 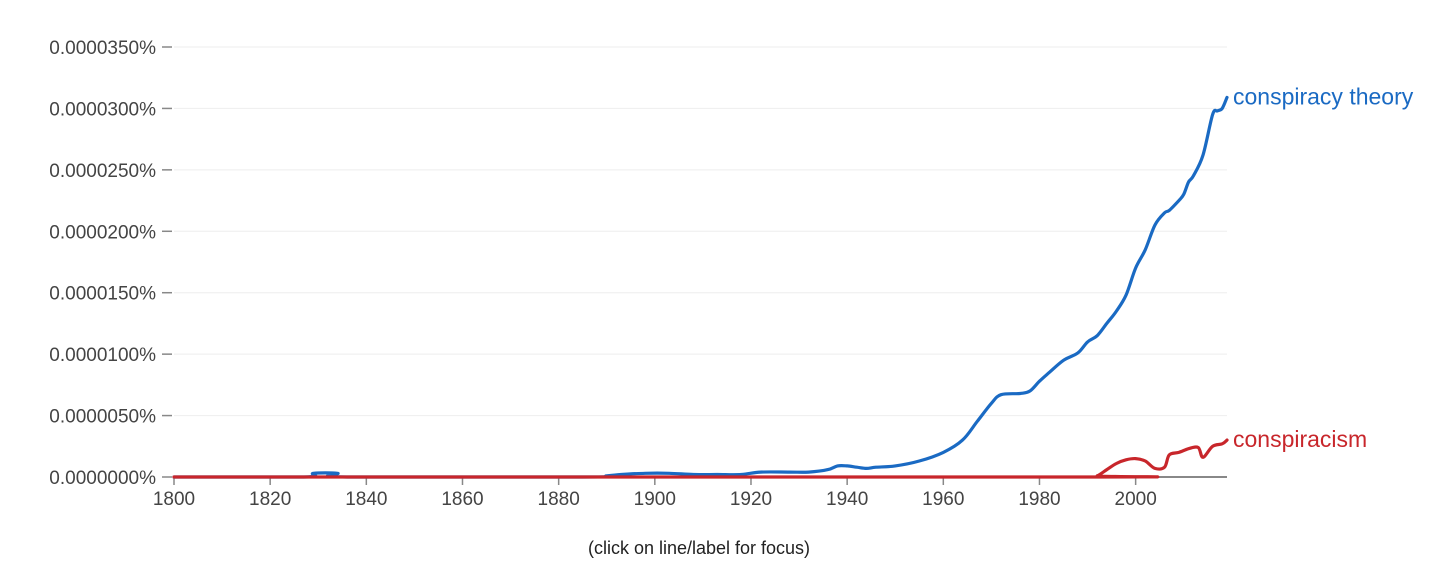 I want to click on x-tick-label: 1800, so click(x=174, y=499).